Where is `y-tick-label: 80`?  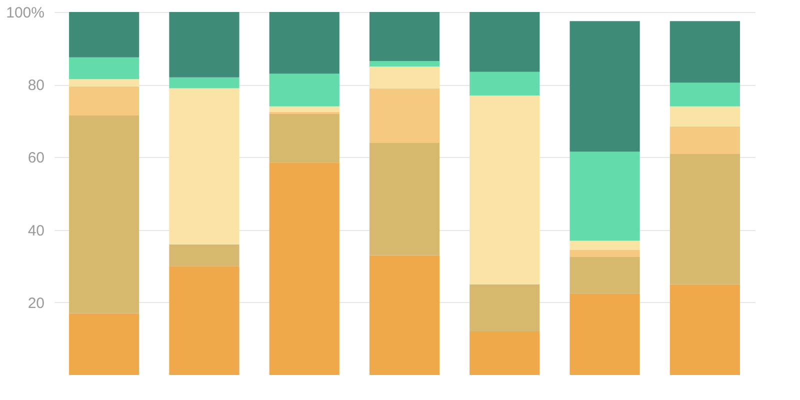
y-tick-label: 80 is located at coordinates (36, 85).